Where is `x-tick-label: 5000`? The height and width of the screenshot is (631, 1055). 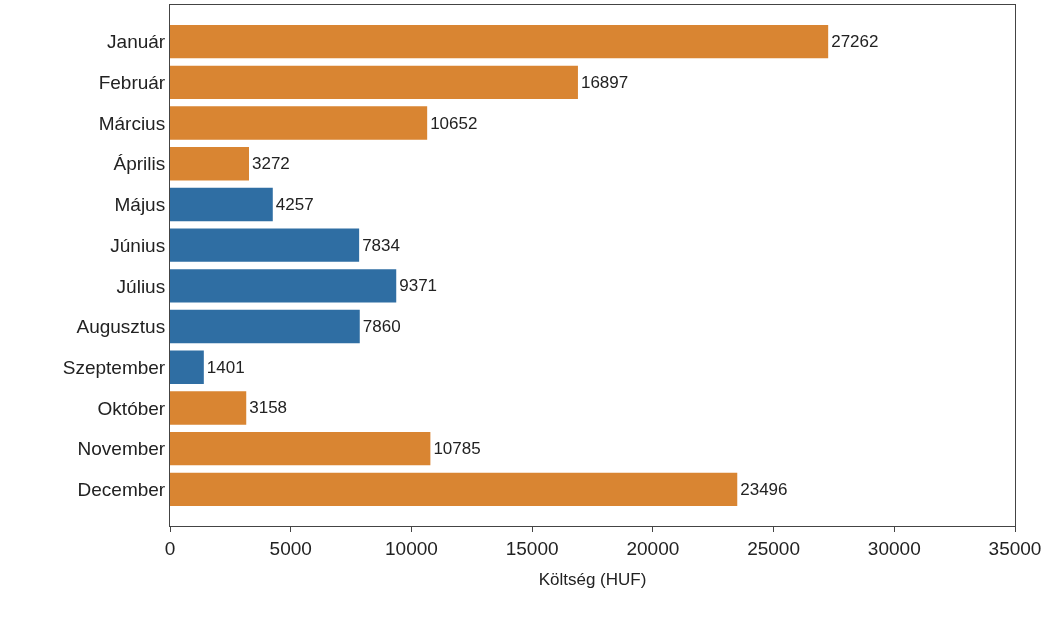 x-tick-label: 5000 is located at coordinates (290, 548).